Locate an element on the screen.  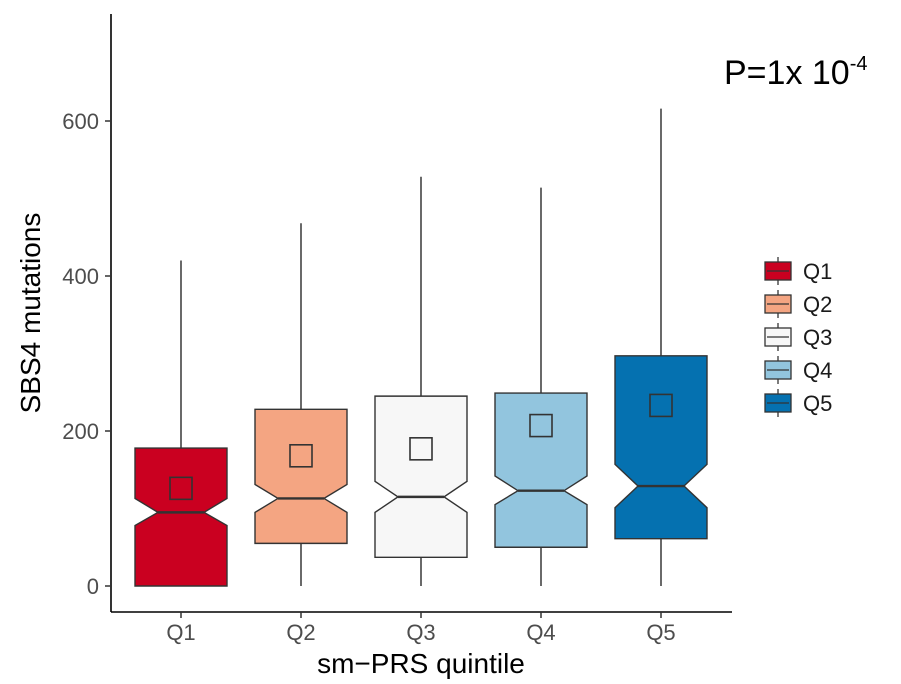
box-q5 is located at coordinates (661, 347).